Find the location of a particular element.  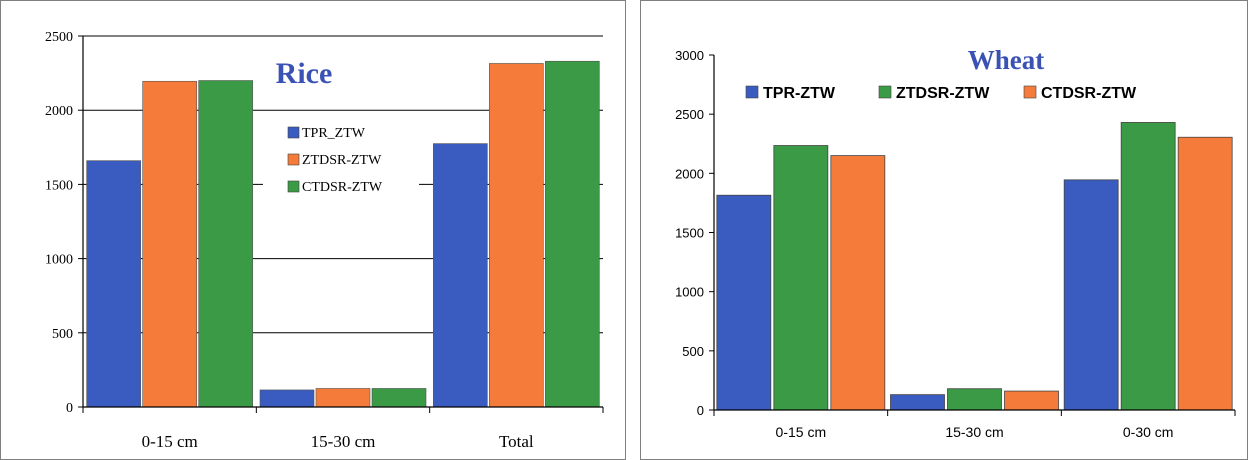

rice-y-tick-label: 1500 is located at coordinates (59, 185).